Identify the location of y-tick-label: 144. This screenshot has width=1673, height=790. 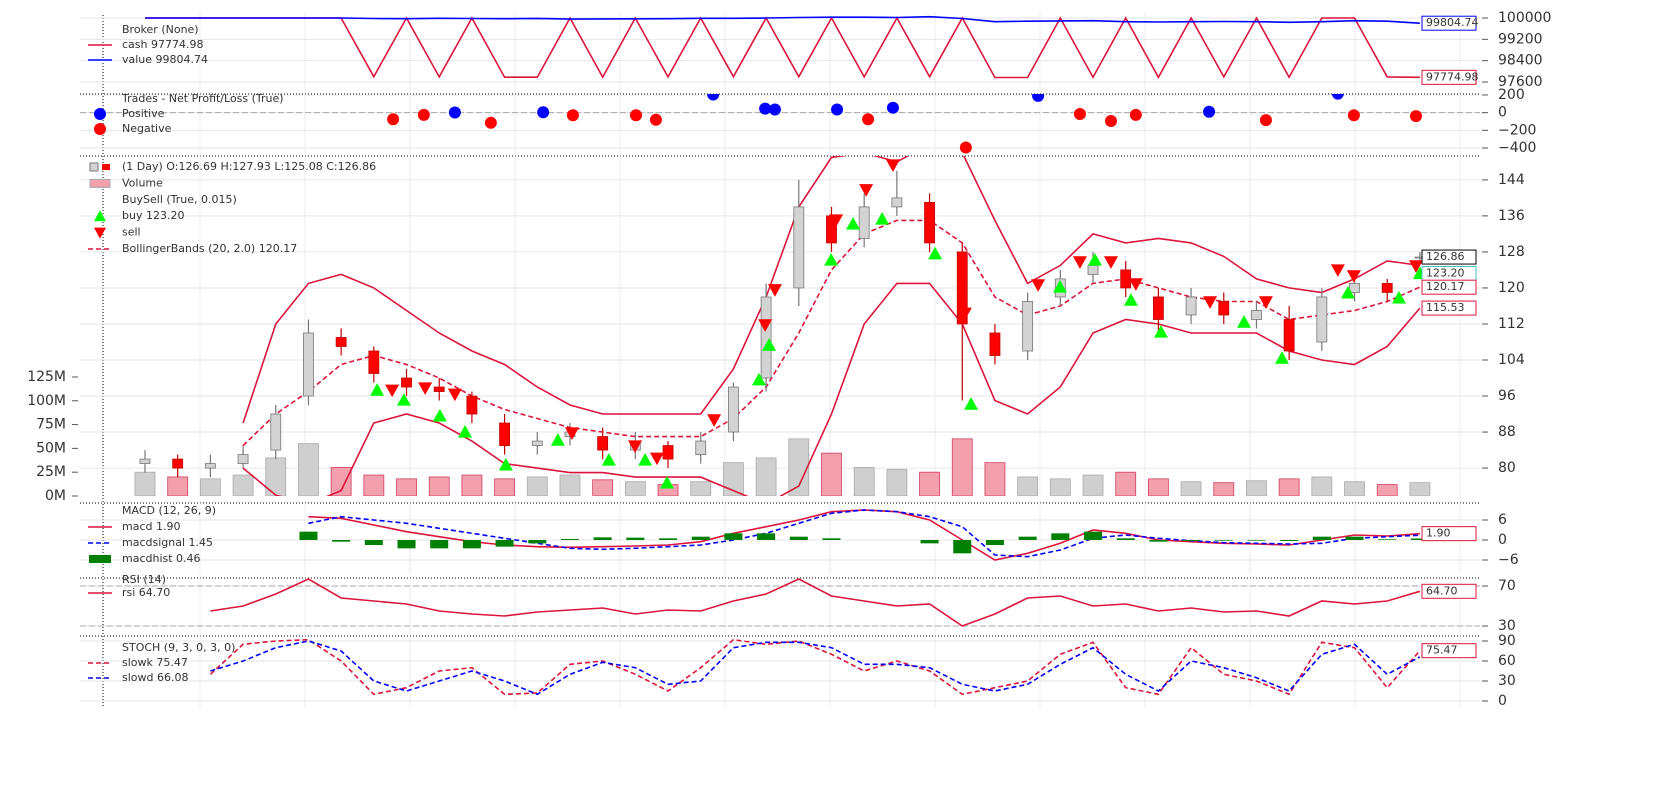
(1511, 180).